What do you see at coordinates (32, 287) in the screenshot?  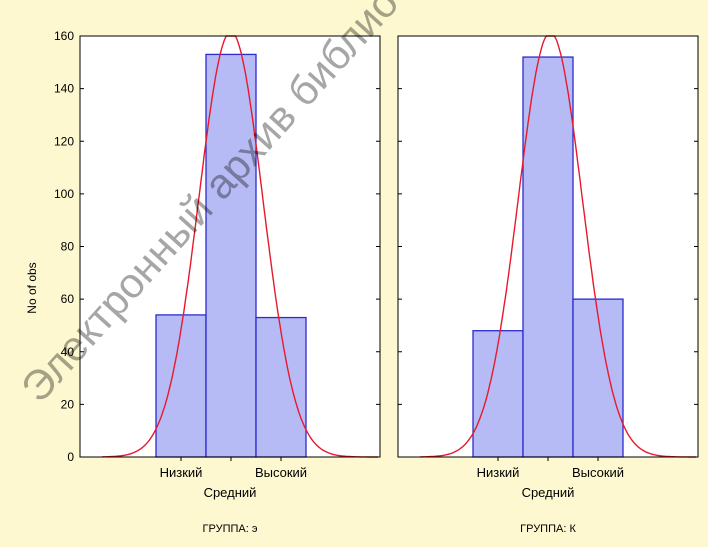 I see `y-axis-title: No of obs` at bounding box center [32, 287].